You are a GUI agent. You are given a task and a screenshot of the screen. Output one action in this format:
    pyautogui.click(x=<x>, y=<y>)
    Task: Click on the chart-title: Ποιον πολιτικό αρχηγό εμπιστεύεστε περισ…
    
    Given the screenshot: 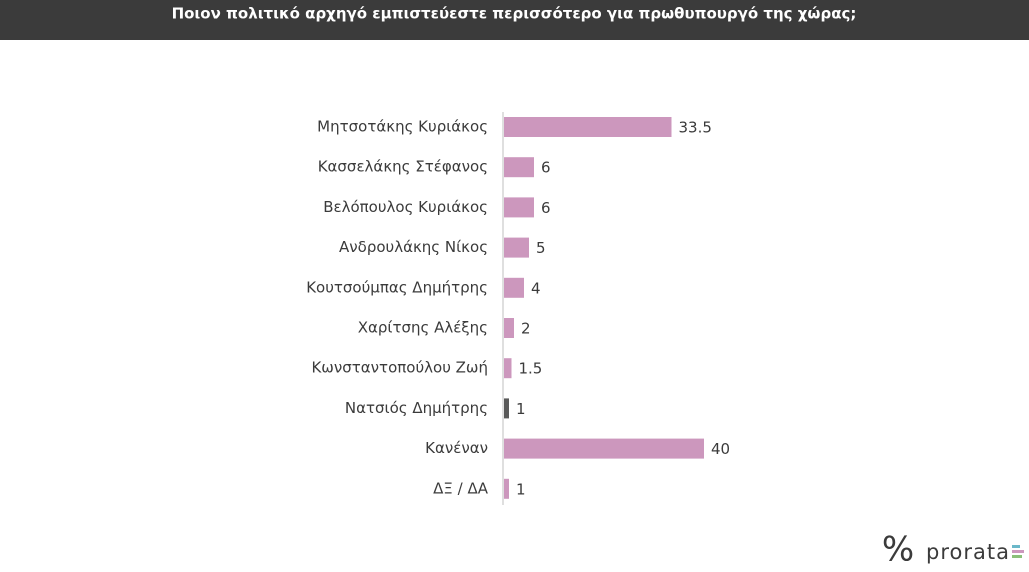 What is the action you would take?
    pyautogui.click(x=514, y=14)
    